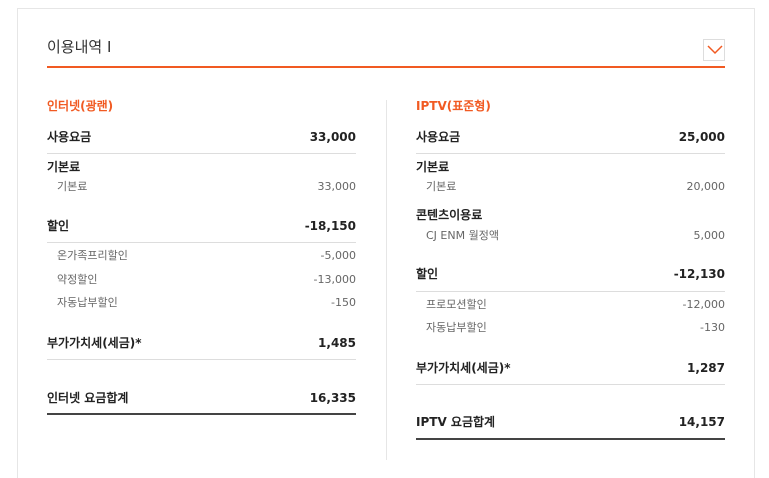 The width and height of the screenshot is (769, 478). What do you see at coordinates (706, 368) in the screenshot?
I see `value: 1,287` at bounding box center [706, 368].